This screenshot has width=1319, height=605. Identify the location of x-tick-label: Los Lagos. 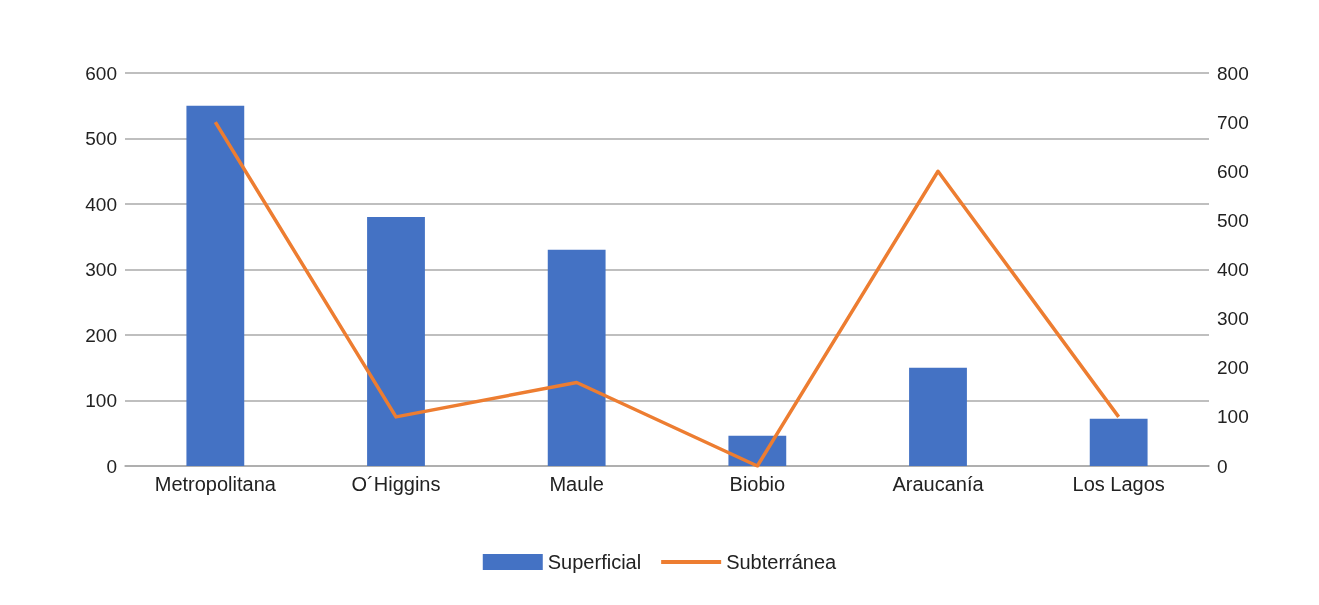
(1118, 484).